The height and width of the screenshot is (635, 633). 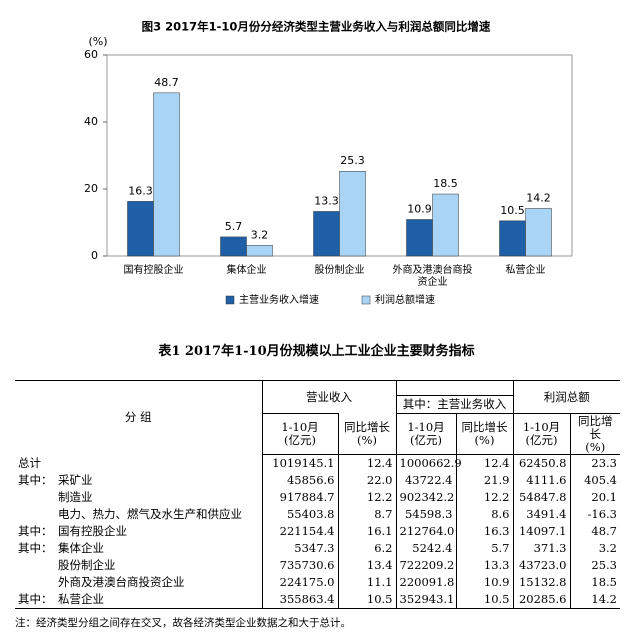 I want to click on table-cell: 14097.1, so click(x=541, y=531).